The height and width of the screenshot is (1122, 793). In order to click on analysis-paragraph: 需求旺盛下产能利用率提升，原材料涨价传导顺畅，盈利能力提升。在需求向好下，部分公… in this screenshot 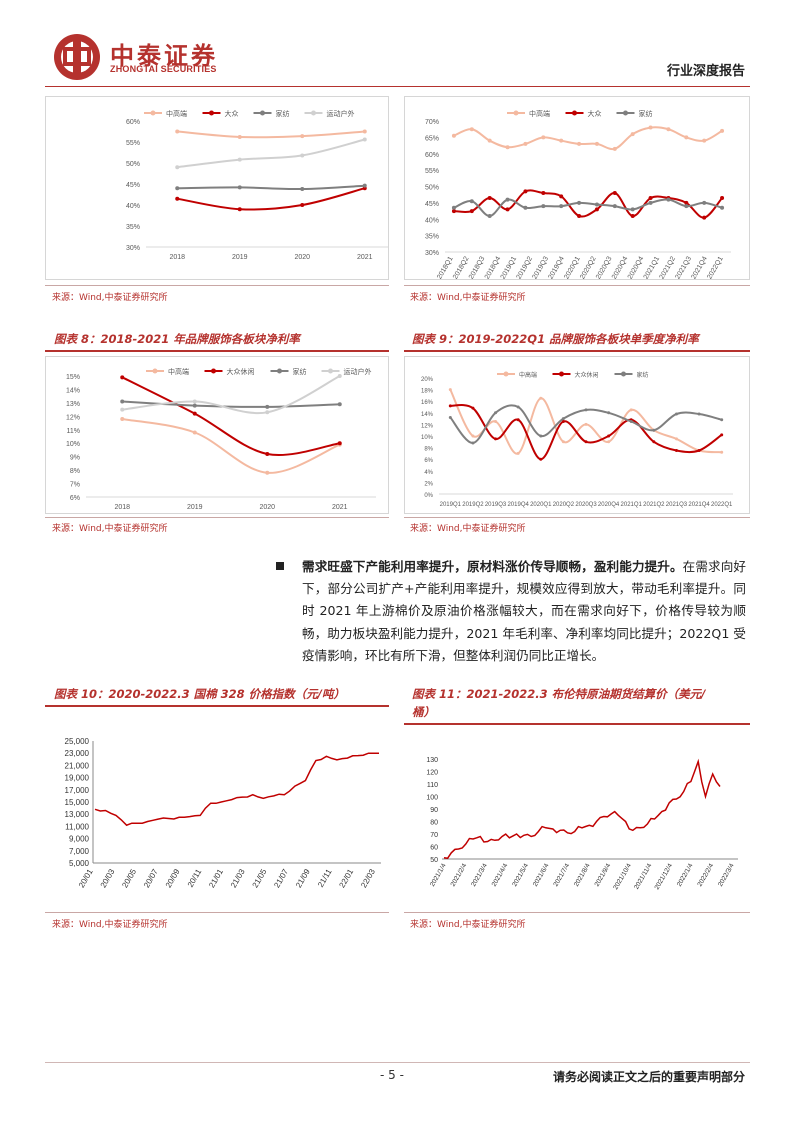, I will do `click(524, 611)`.